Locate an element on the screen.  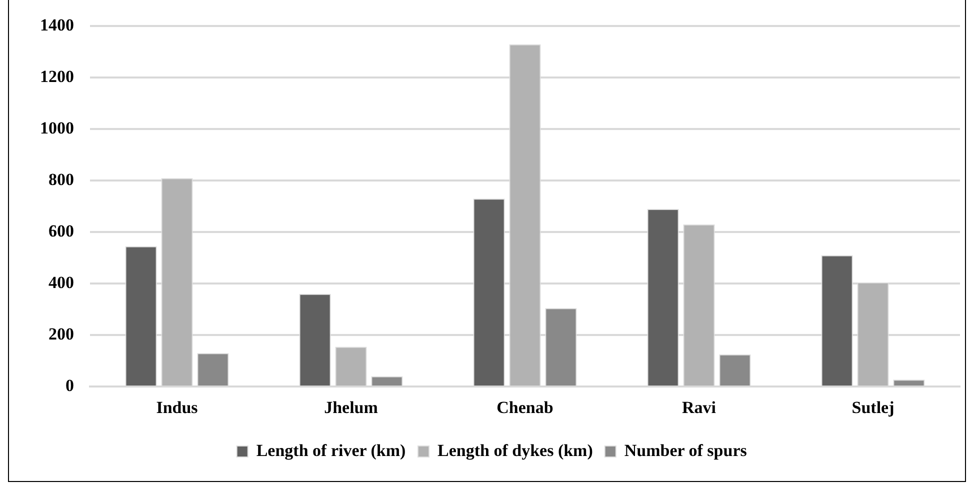
x-tick-label: Indus is located at coordinates (177, 408).